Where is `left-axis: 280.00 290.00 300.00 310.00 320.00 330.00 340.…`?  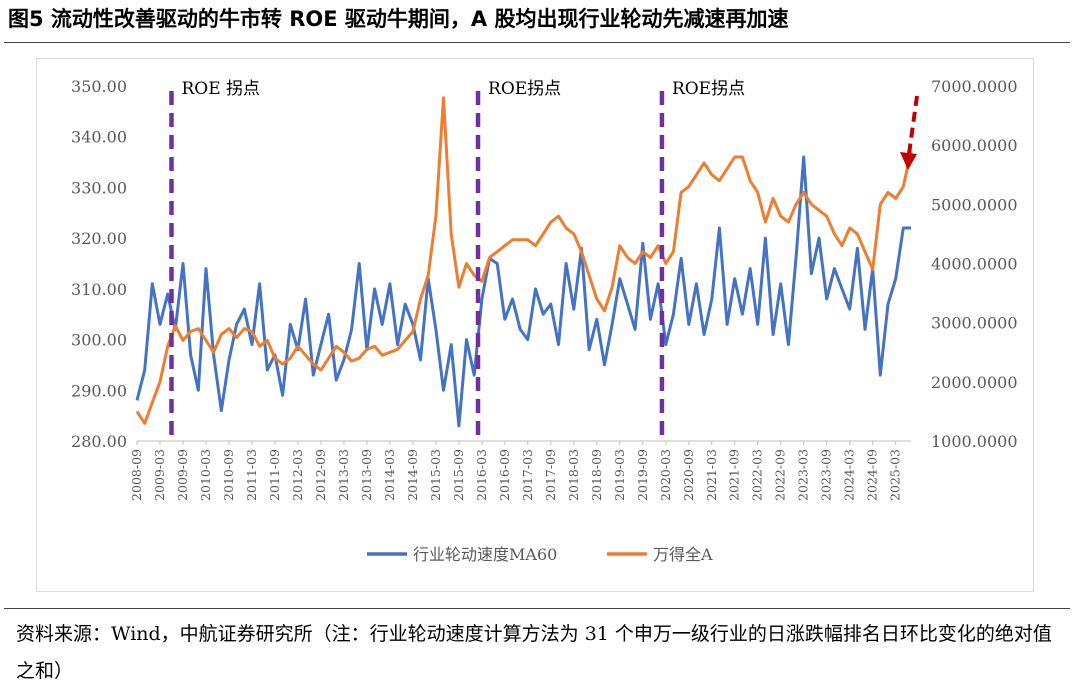
left-axis: 280.00 290.00 300.00 310.00 320.00 330.00 340.… is located at coordinates (99, 264).